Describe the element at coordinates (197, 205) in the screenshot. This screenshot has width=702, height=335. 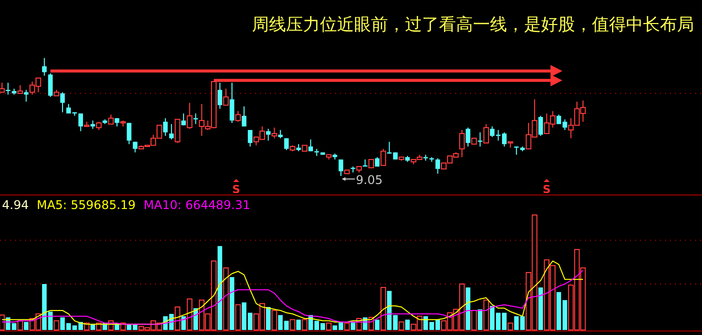
I see `text: MA10: 664489.31` at that location.